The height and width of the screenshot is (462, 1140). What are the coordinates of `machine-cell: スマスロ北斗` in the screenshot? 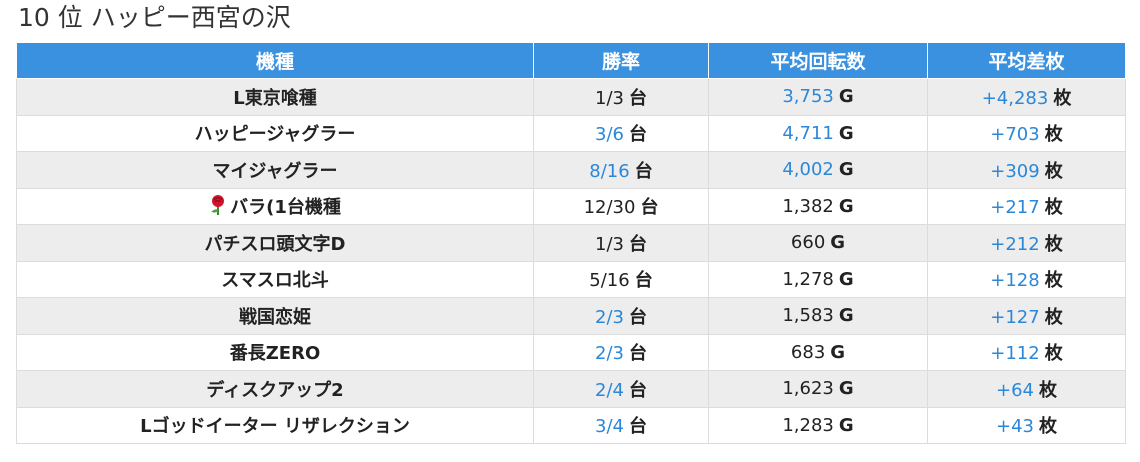 It's located at (275, 279).